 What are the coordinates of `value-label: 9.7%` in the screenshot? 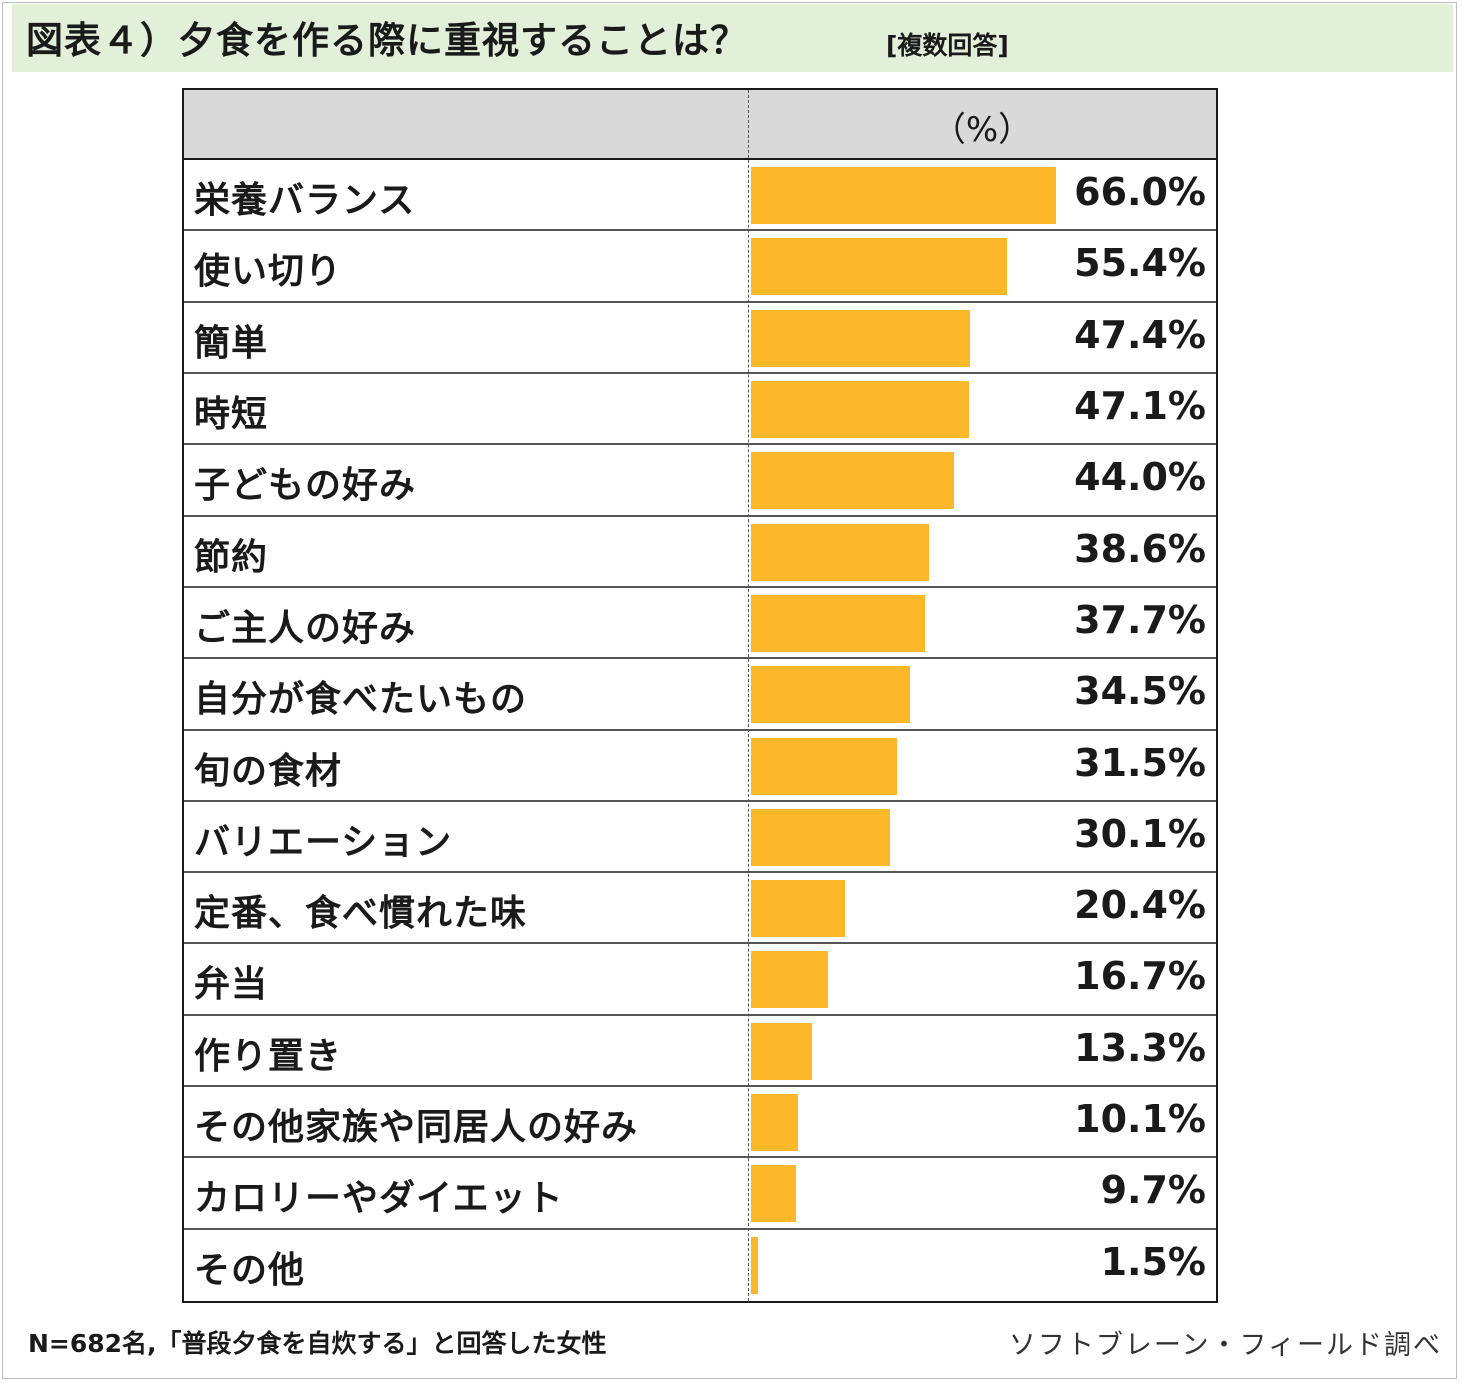 It's located at (1153, 1190).